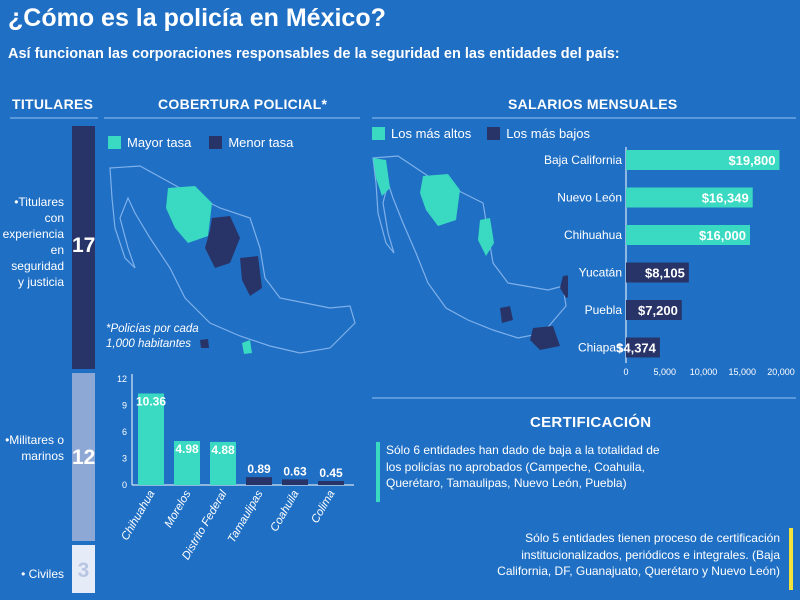 This screenshot has width=800, height=600. Describe the element at coordinates (197, 18) in the screenshot. I see `page-title: ¿Cómo es la policía en México?` at that location.